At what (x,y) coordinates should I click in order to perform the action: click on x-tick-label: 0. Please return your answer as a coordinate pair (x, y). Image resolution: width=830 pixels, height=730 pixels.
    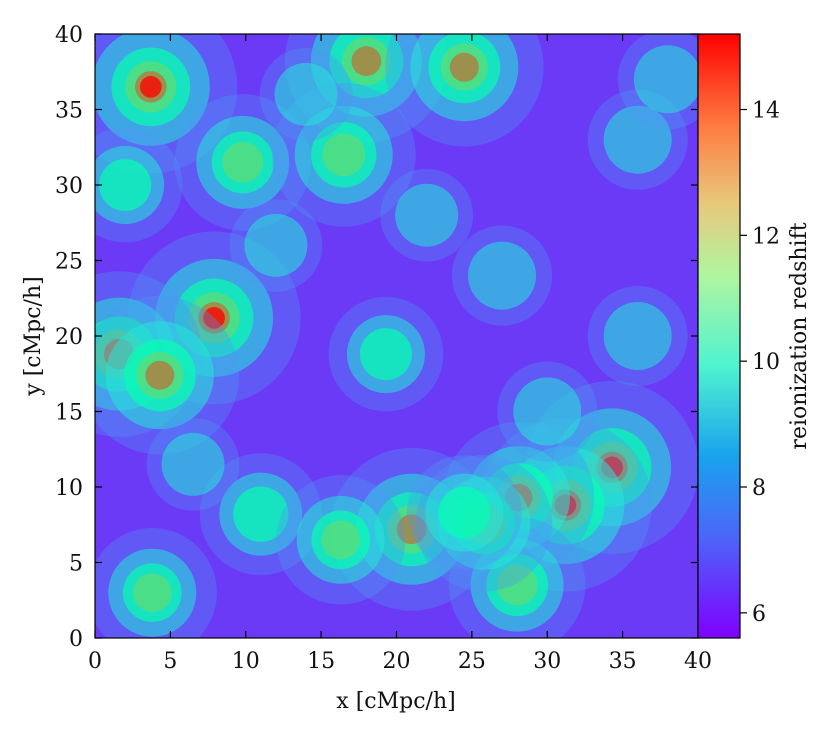
    Looking at the image, I should click on (95, 661).